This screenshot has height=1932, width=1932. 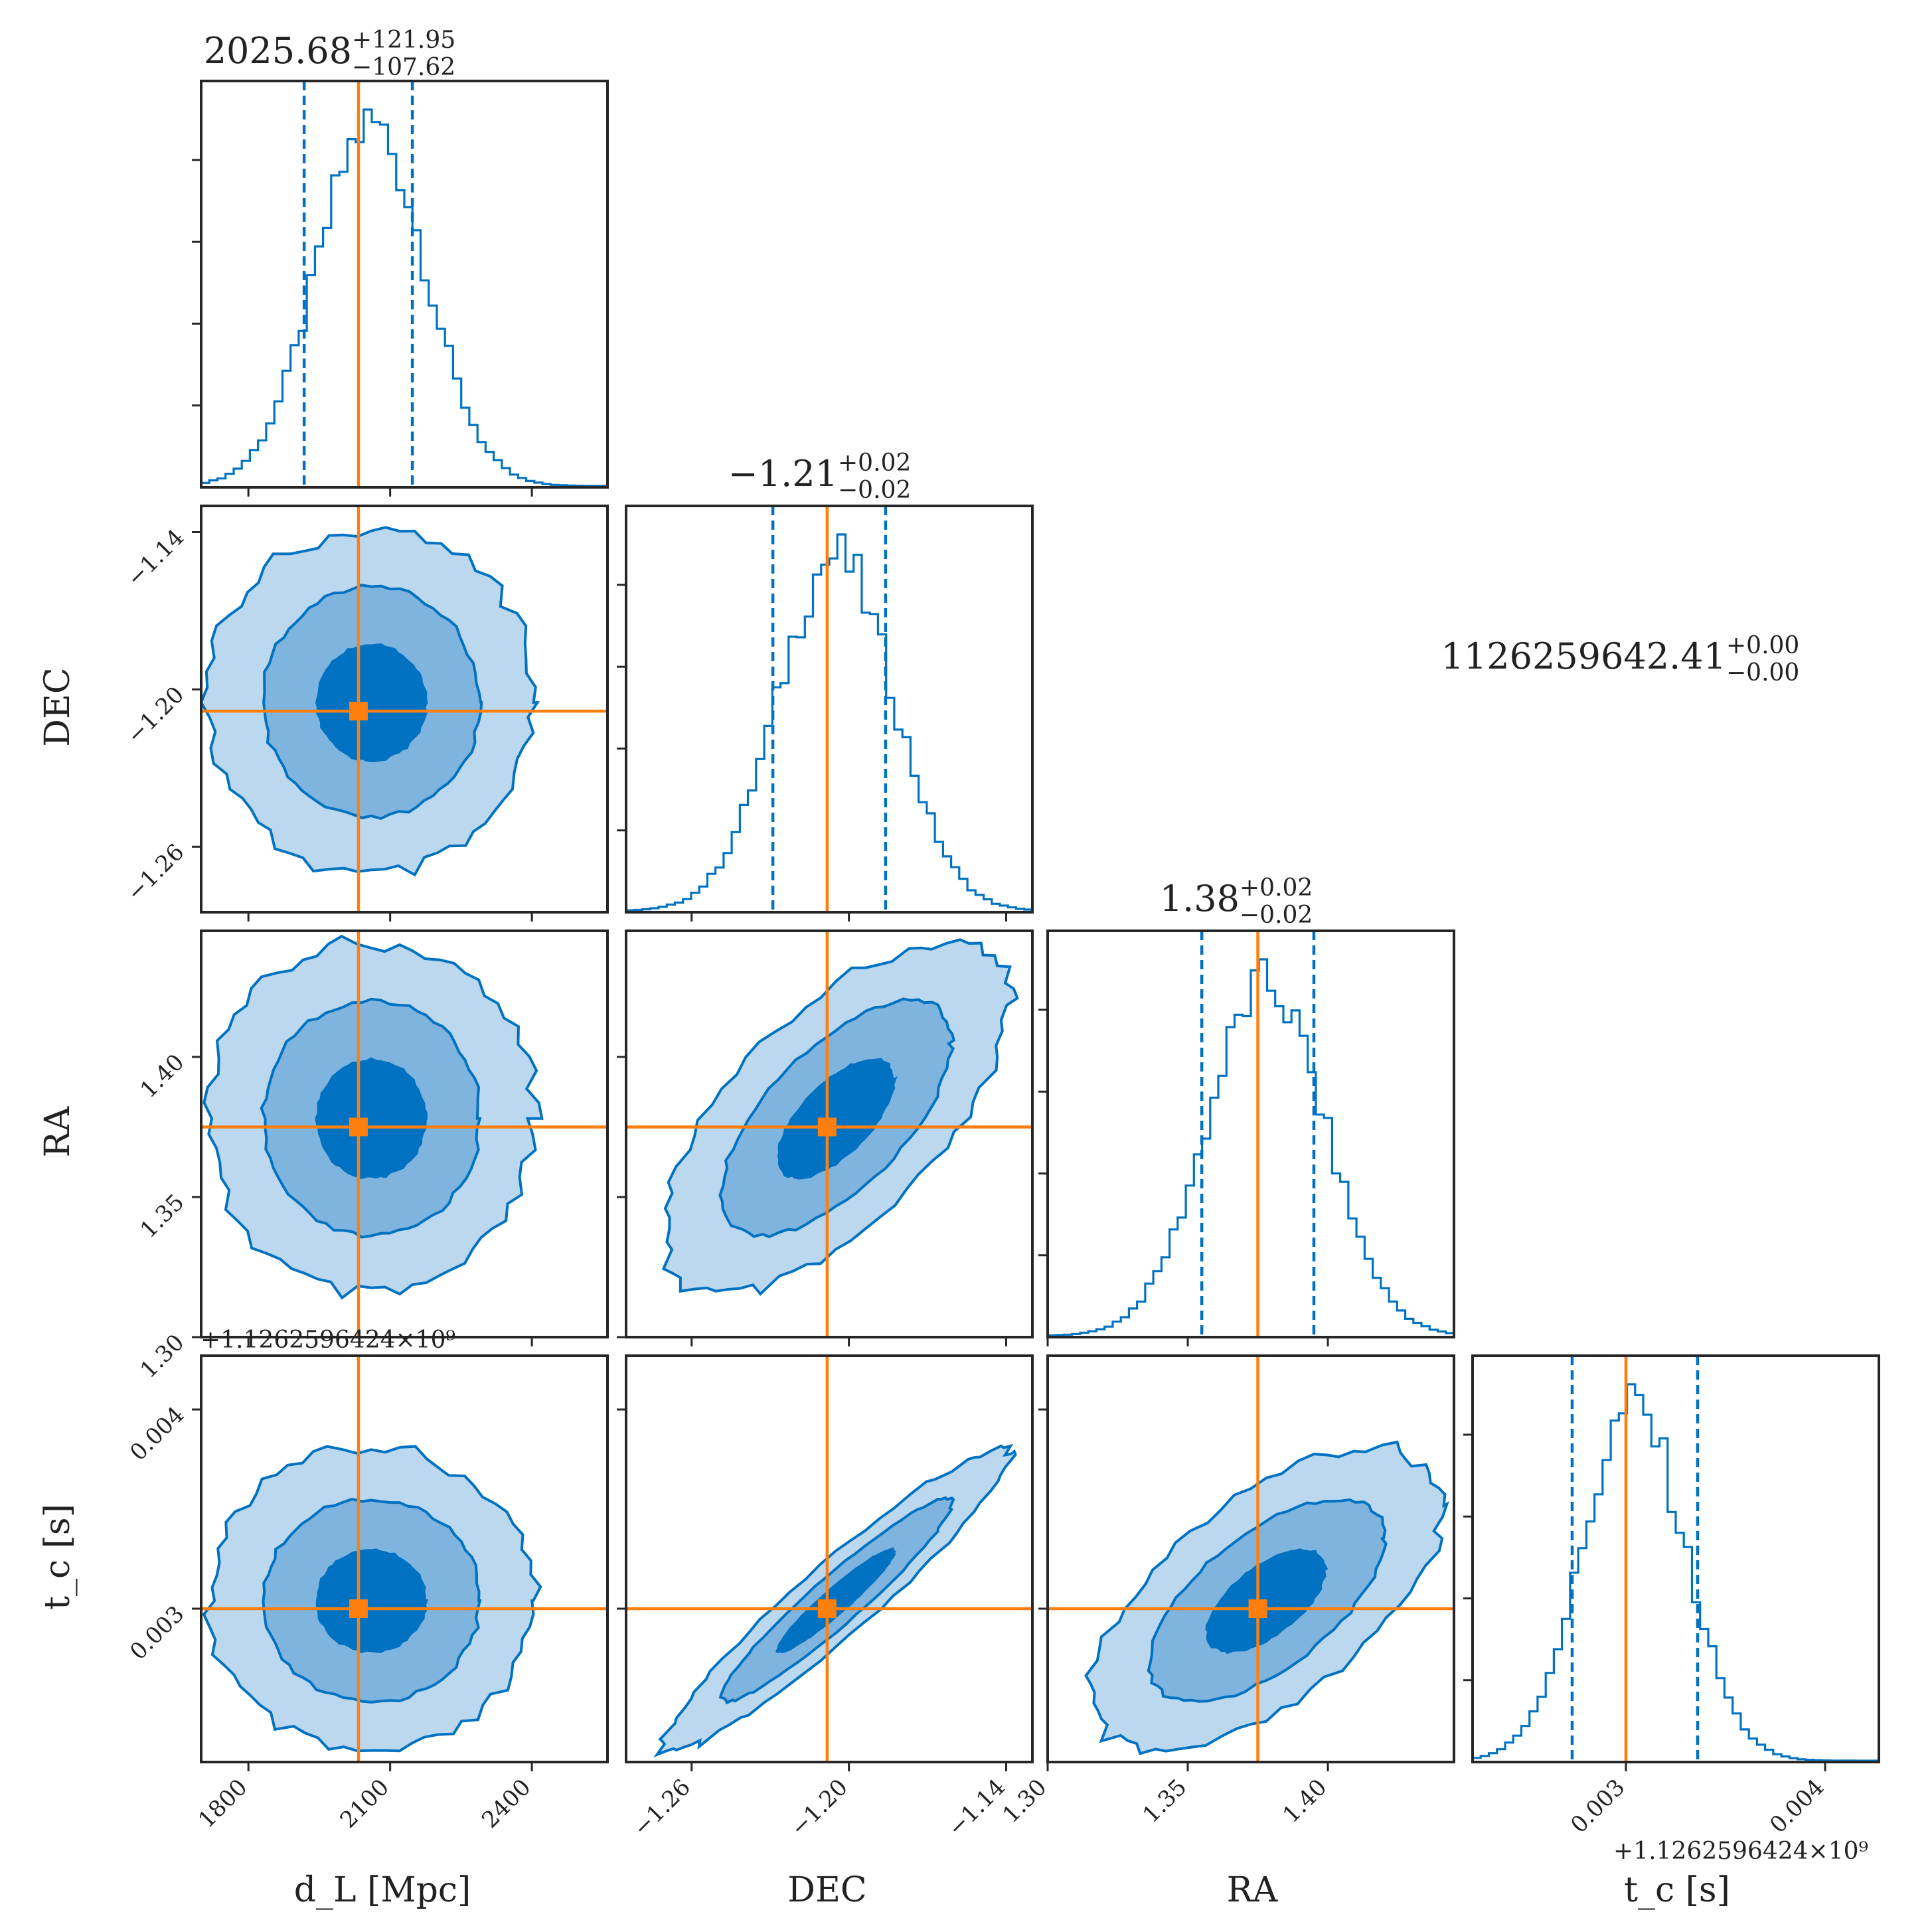 I want to click on y-tick-label-dec: −1.14, so click(x=155, y=558).